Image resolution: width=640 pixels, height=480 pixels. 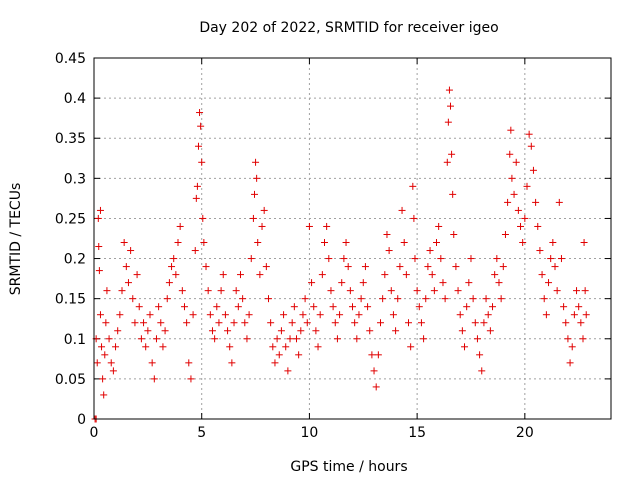 What do you see at coordinates (70, 139) in the screenshot?
I see `y-tick-label: 0.35` at bounding box center [70, 139].